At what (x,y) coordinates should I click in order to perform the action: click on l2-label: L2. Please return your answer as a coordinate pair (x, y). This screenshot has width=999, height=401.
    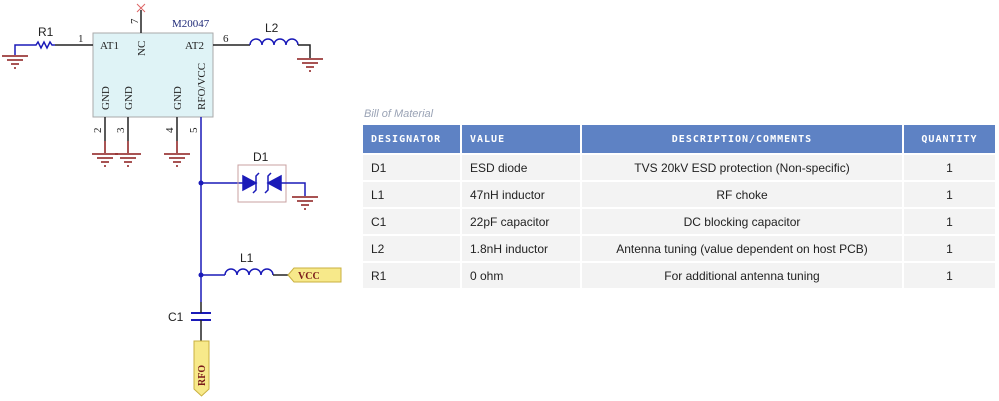
    Looking at the image, I should click on (272, 28).